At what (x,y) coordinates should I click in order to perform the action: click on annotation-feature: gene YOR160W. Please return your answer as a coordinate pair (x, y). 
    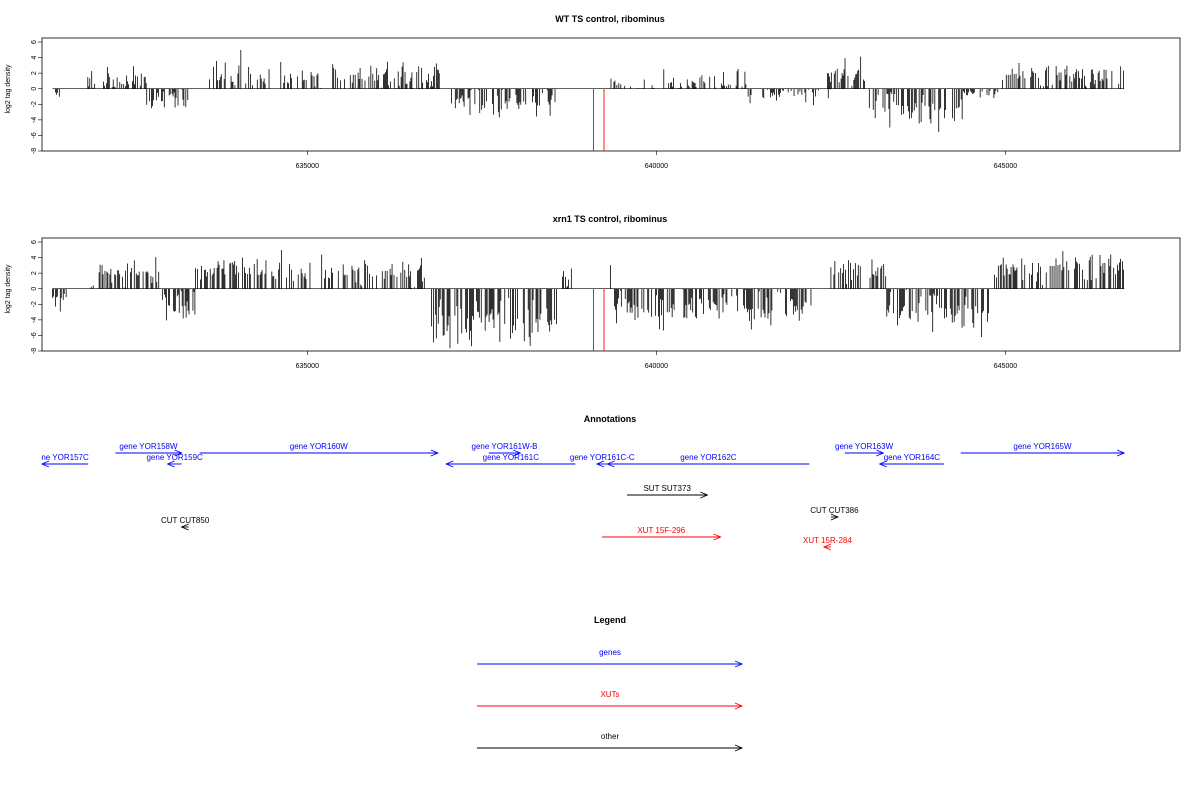
    Looking at the image, I should click on (319, 449).